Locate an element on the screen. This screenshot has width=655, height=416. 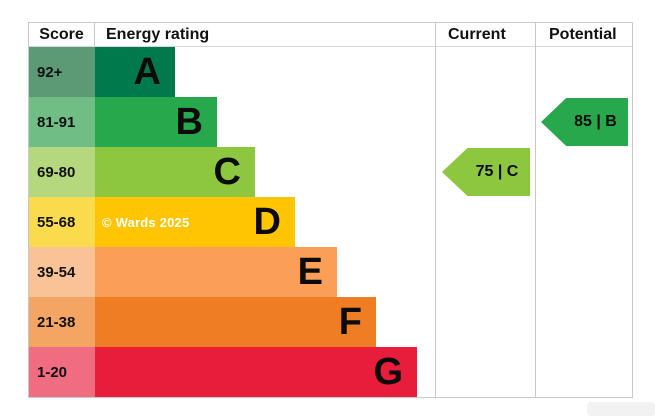
band-row: 55-68 D is located at coordinates (330, 222).